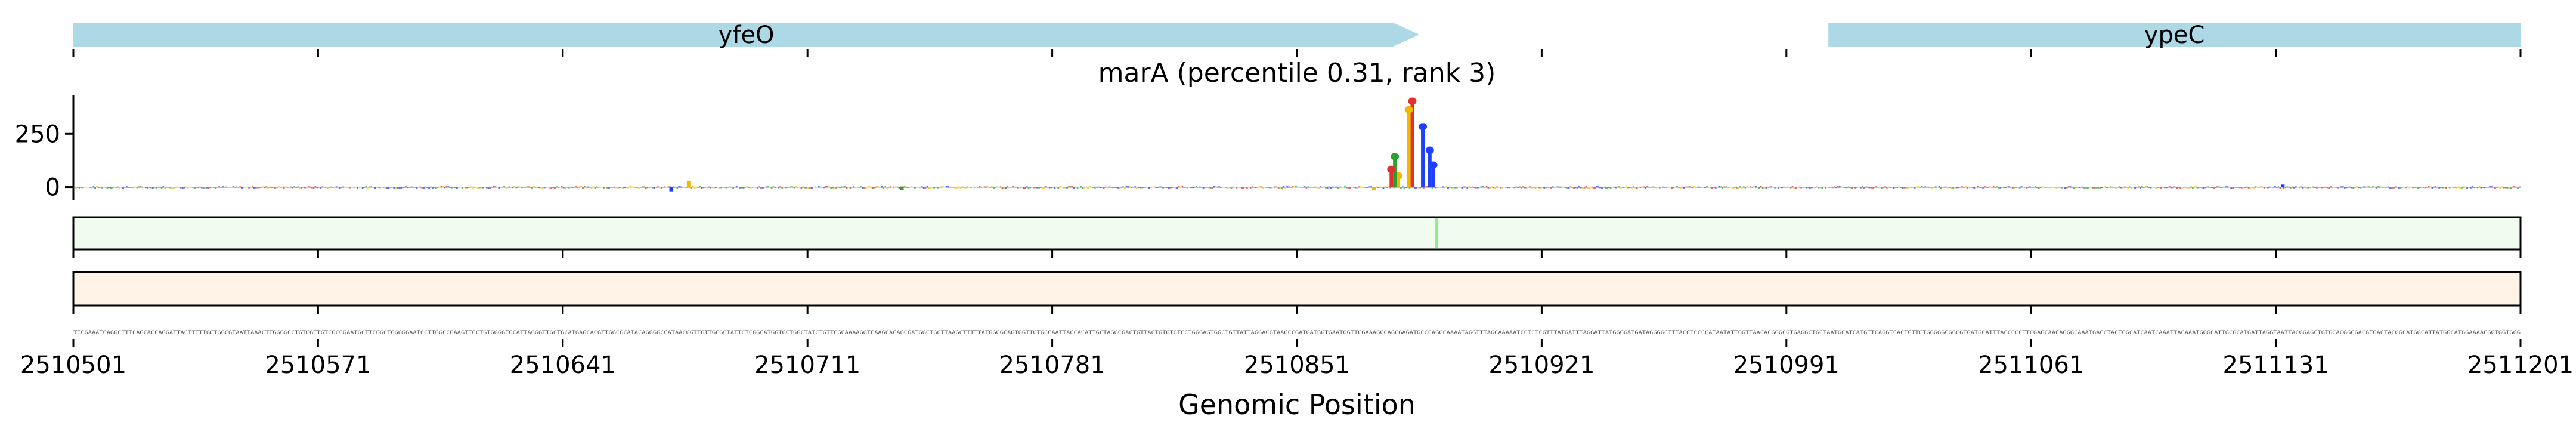  Describe the element at coordinates (73, 365) in the screenshot. I see `x-tick-label: 2510501` at that location.